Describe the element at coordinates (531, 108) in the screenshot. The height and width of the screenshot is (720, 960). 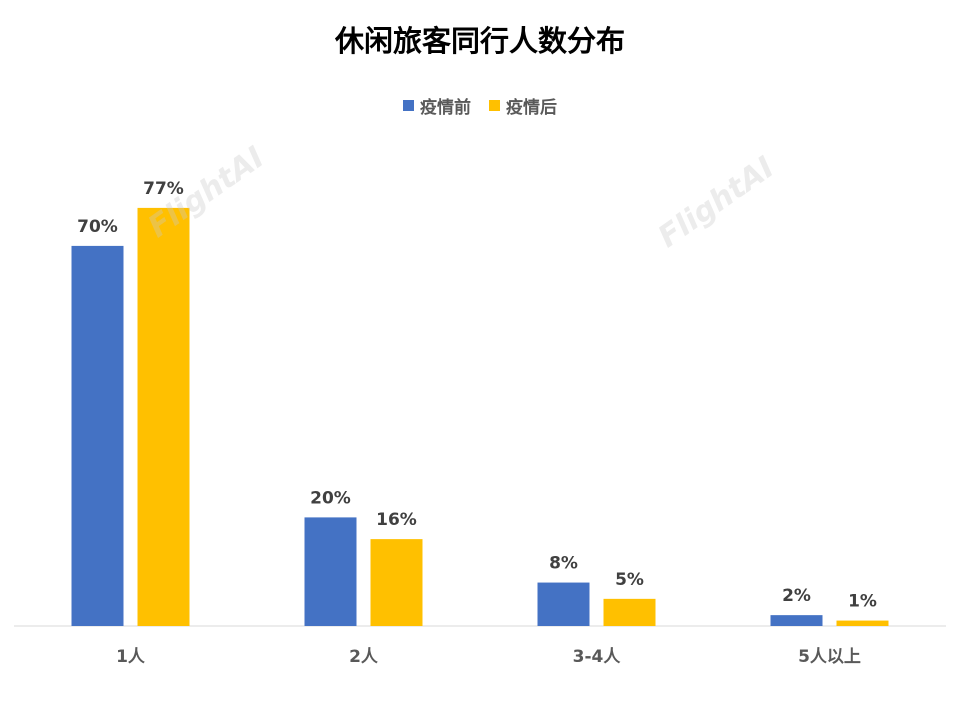
I see `legend-label-after: 疫情后` at that location.